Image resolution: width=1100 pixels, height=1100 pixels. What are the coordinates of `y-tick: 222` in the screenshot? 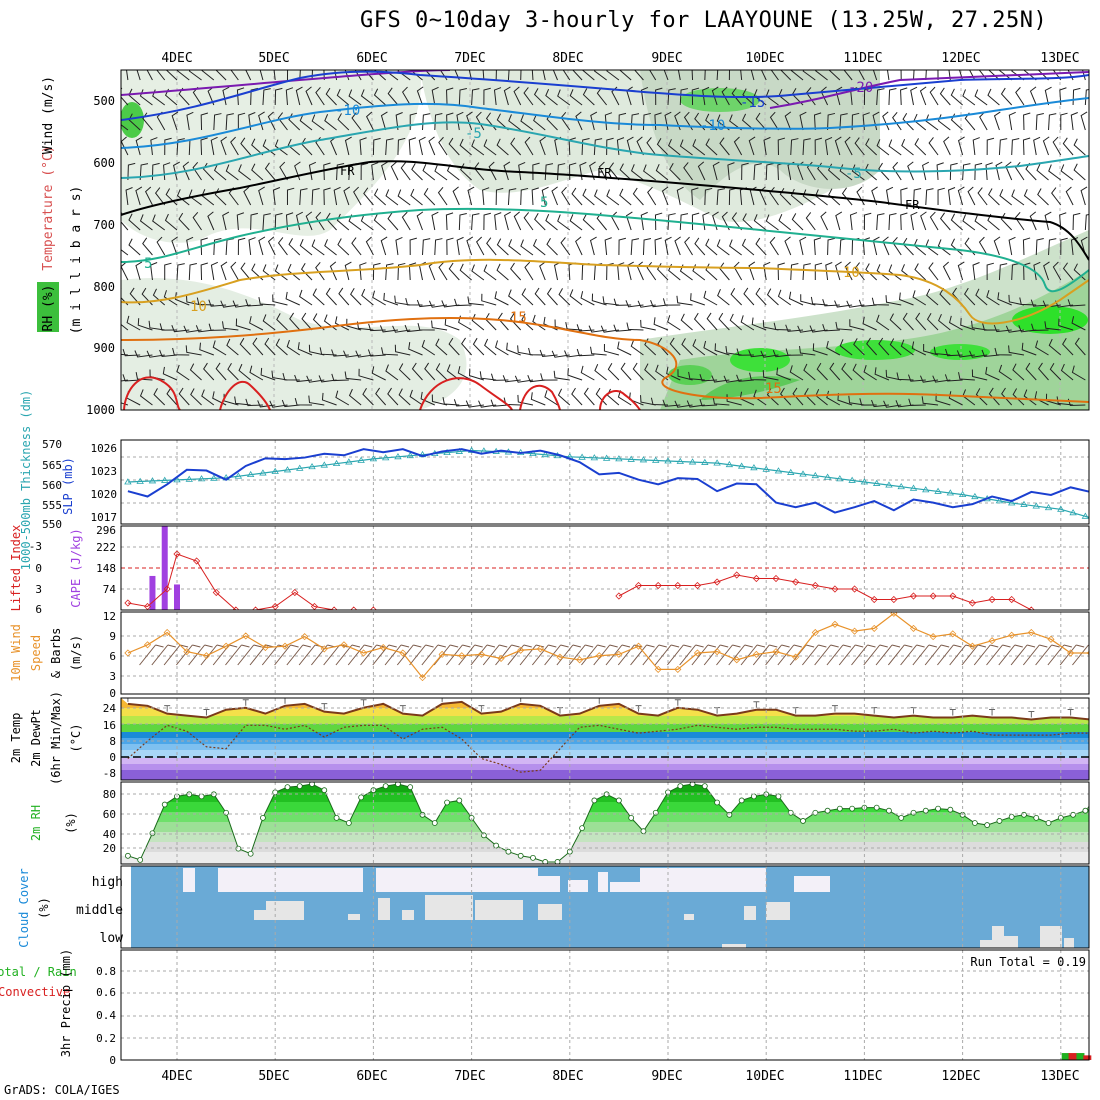 It's located at (106, 547).